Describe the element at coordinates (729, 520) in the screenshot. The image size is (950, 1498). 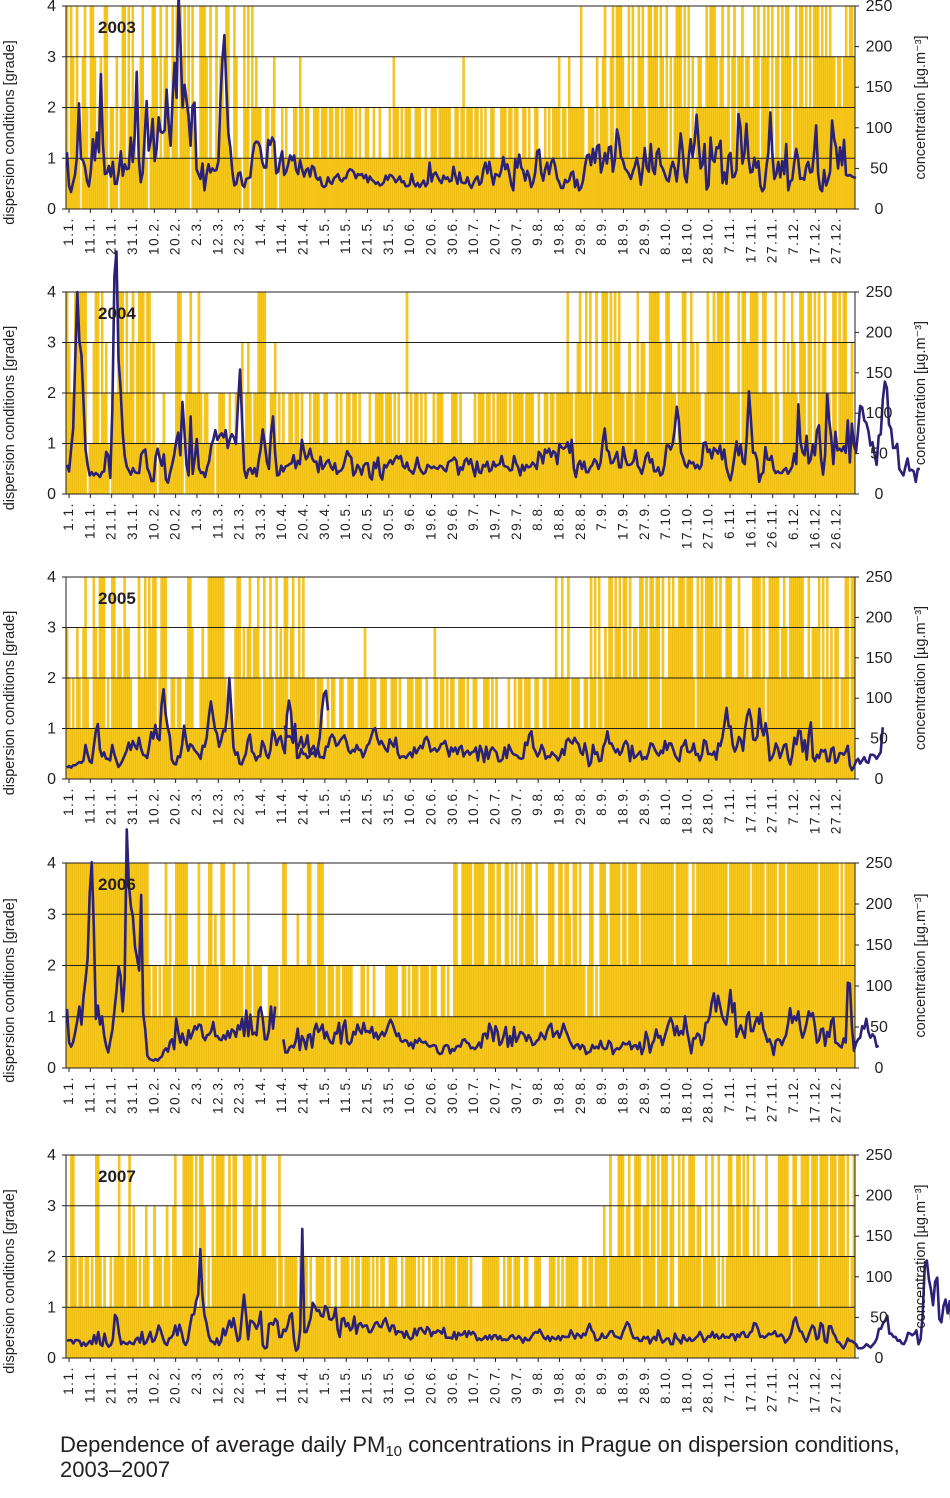
I see `x-tick-label: 6.11.` at that location.